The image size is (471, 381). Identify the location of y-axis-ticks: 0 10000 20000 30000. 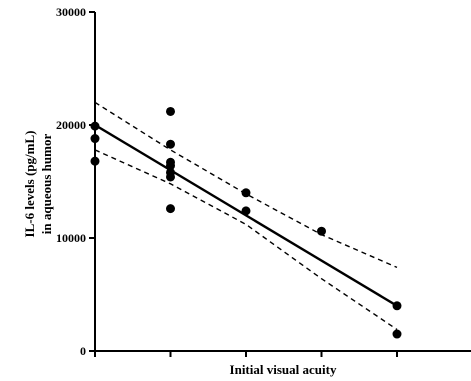
(75, 181).